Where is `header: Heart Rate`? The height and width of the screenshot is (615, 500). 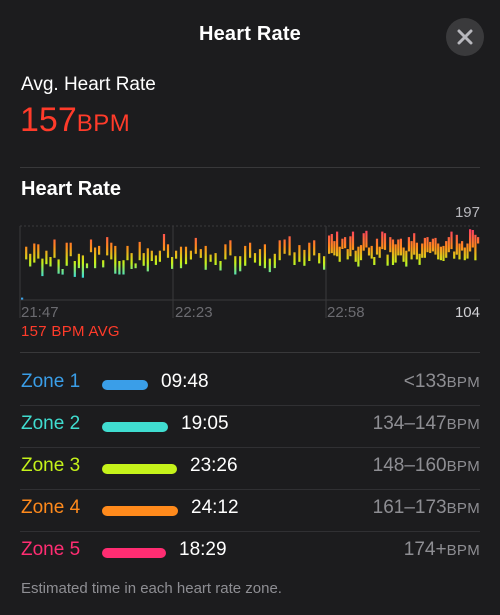
header: Heart Rate is located at coordinates (250, 36).